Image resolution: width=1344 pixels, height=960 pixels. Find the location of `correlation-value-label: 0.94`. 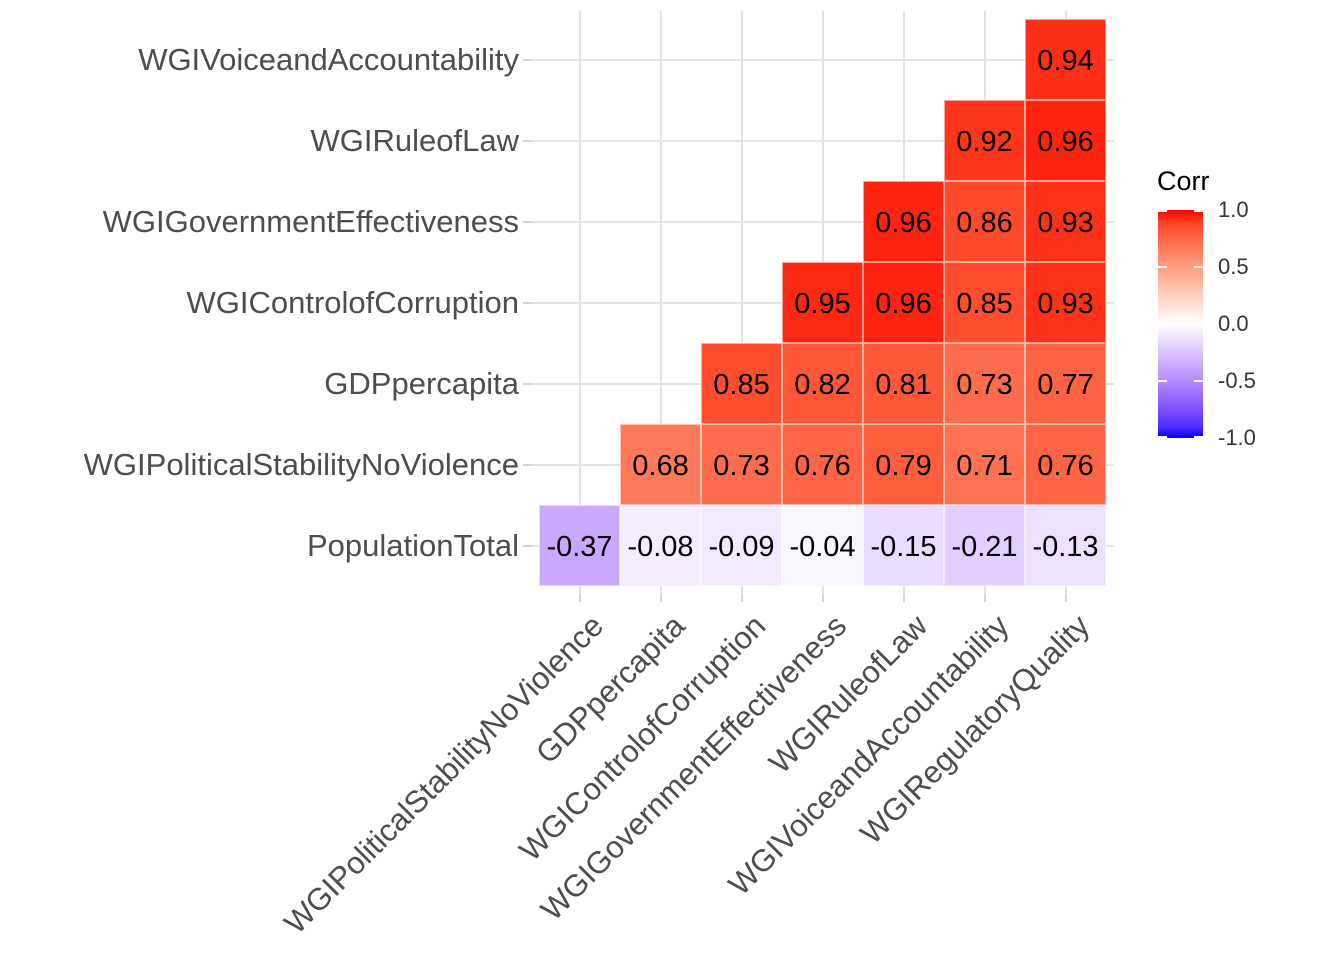

correlation-value-label: 0.94 is located at coordinates (1065, 60).